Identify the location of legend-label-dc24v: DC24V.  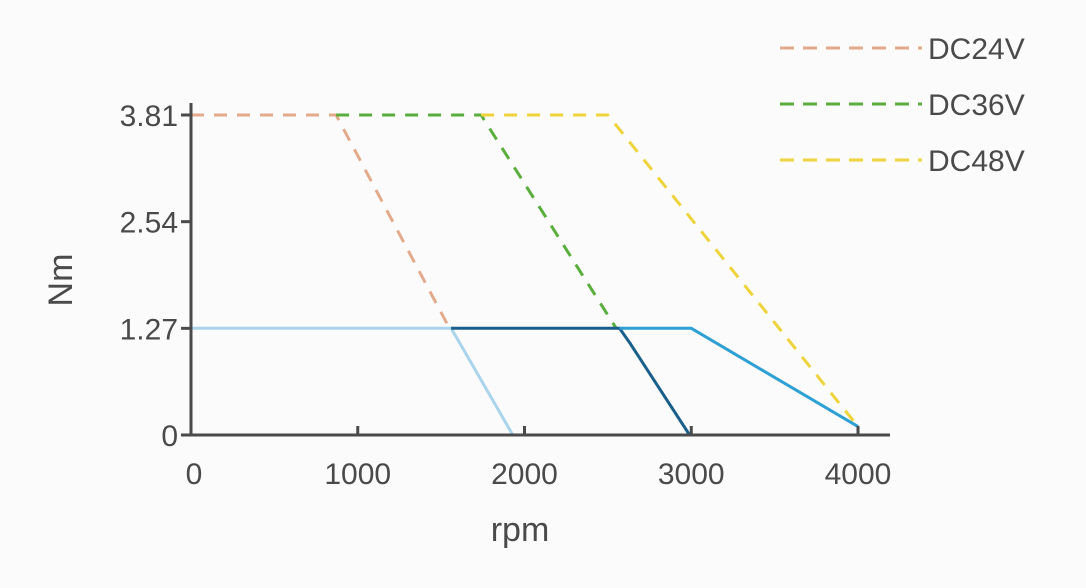
(976, 49).